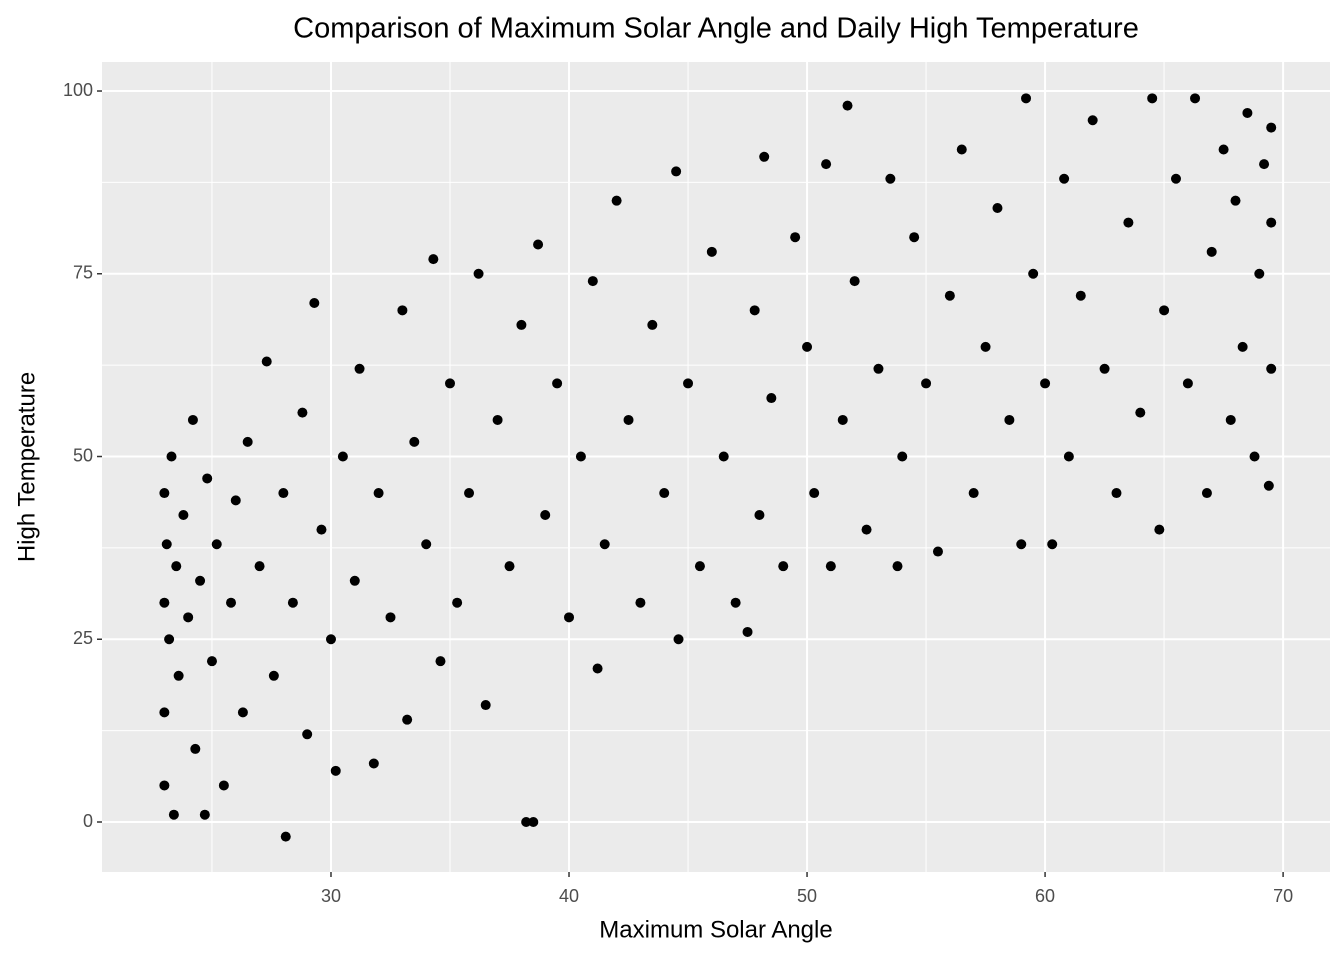 The height and width of the screenshot is (960, 1344). What do you see at coordinates (83, 273) in the screenshot?
I see `y-tick-label: 75` at bounding box center [83, 273].